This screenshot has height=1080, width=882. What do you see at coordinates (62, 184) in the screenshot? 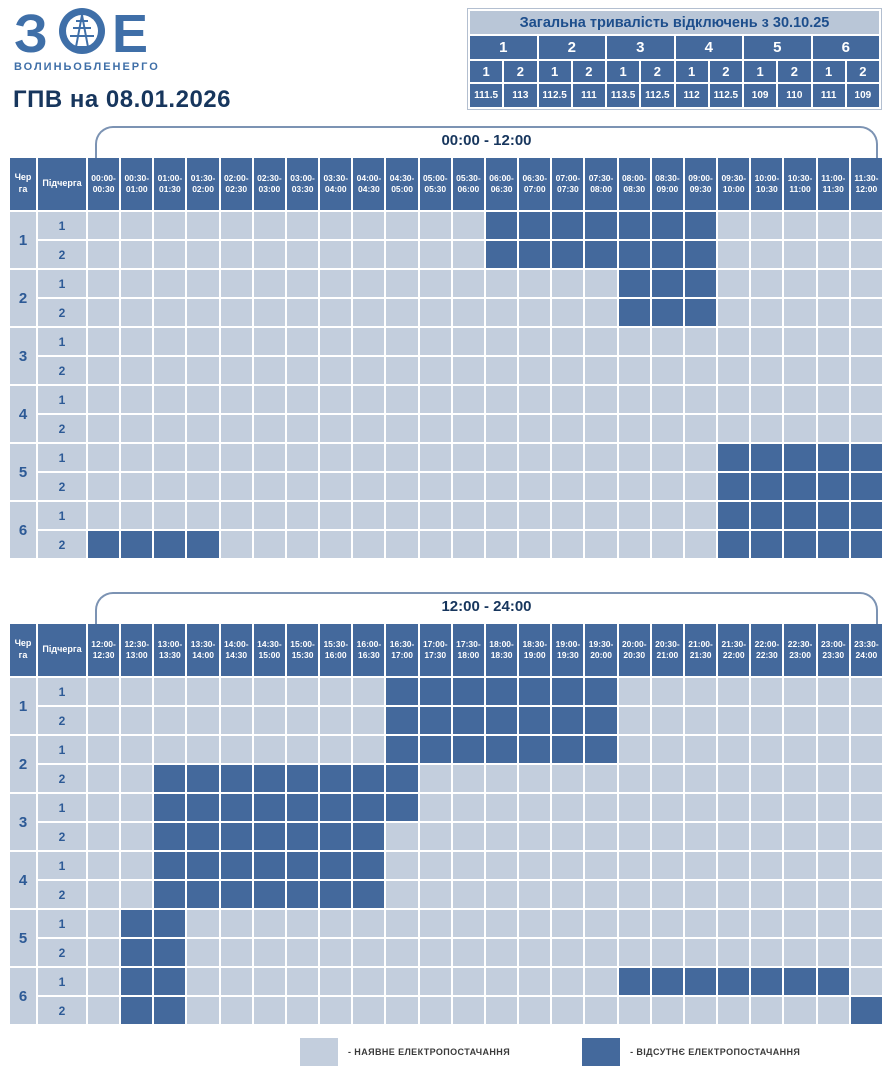
I see `subqueue-column-header: Підчерга` at bounding box center [62, 184].